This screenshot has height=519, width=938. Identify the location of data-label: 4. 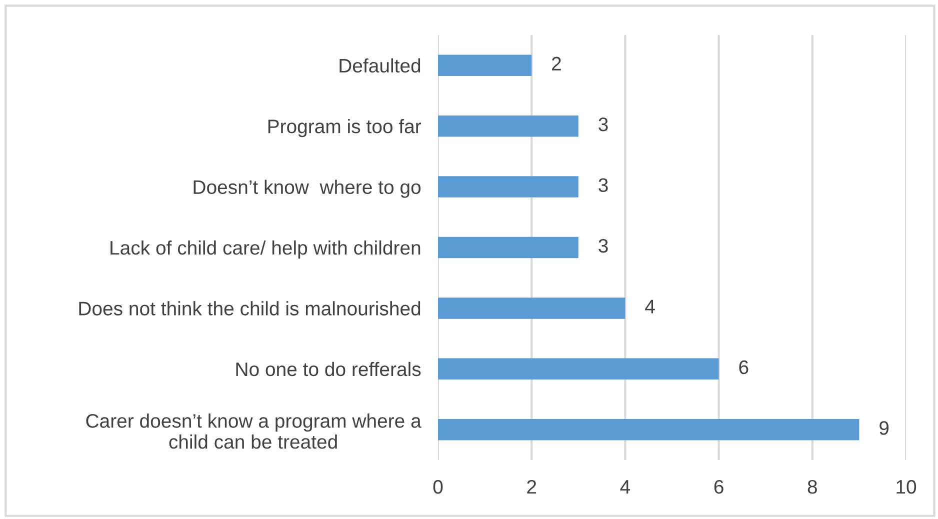
(650, 307).